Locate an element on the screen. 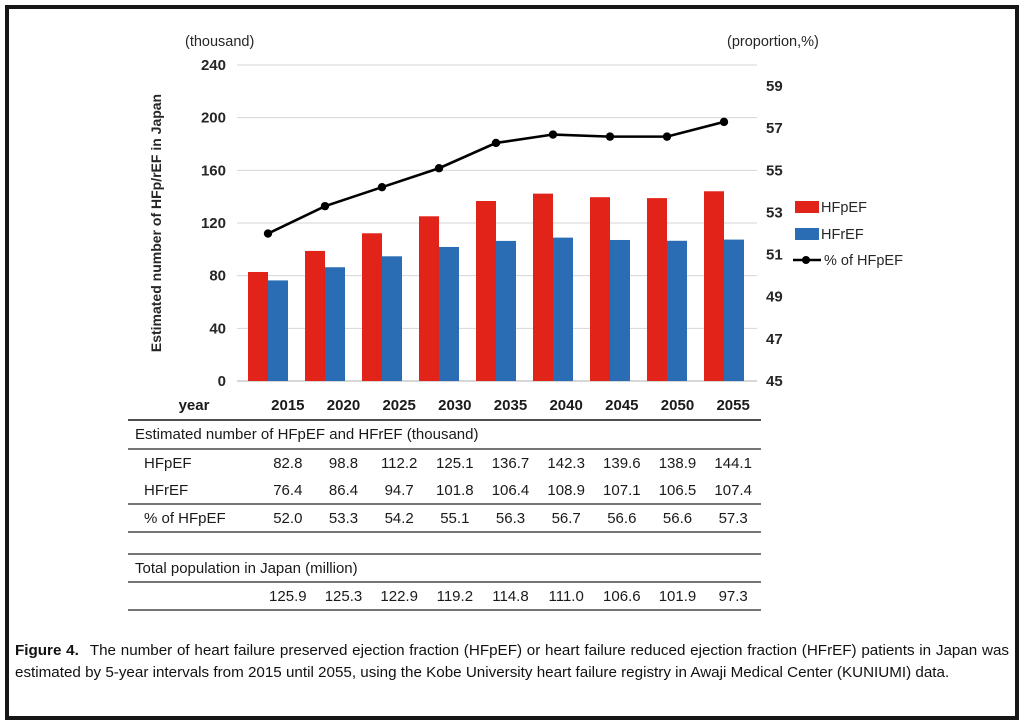  legend-line-marker is located at coordinates (806, 260).